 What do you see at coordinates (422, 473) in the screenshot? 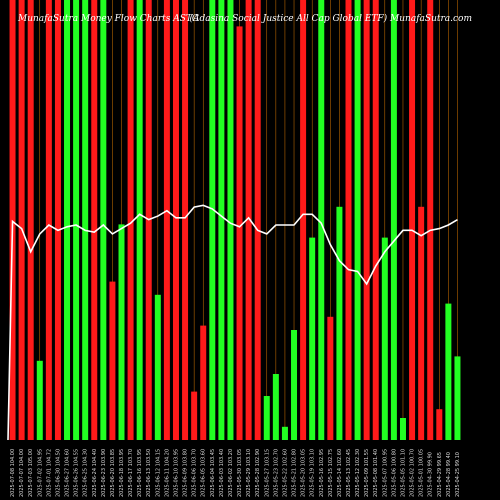
I see `x-tick-label: 2025-05-01 100.05` at bounding box center [422, 473].